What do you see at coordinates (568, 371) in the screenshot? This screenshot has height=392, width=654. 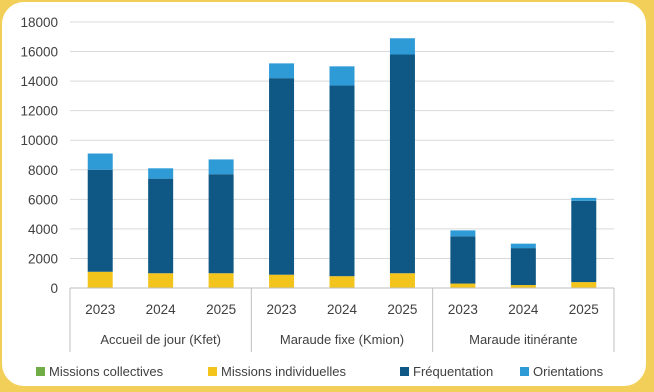 I see `legend-label: Orientations` at bounding box center [568, 371].